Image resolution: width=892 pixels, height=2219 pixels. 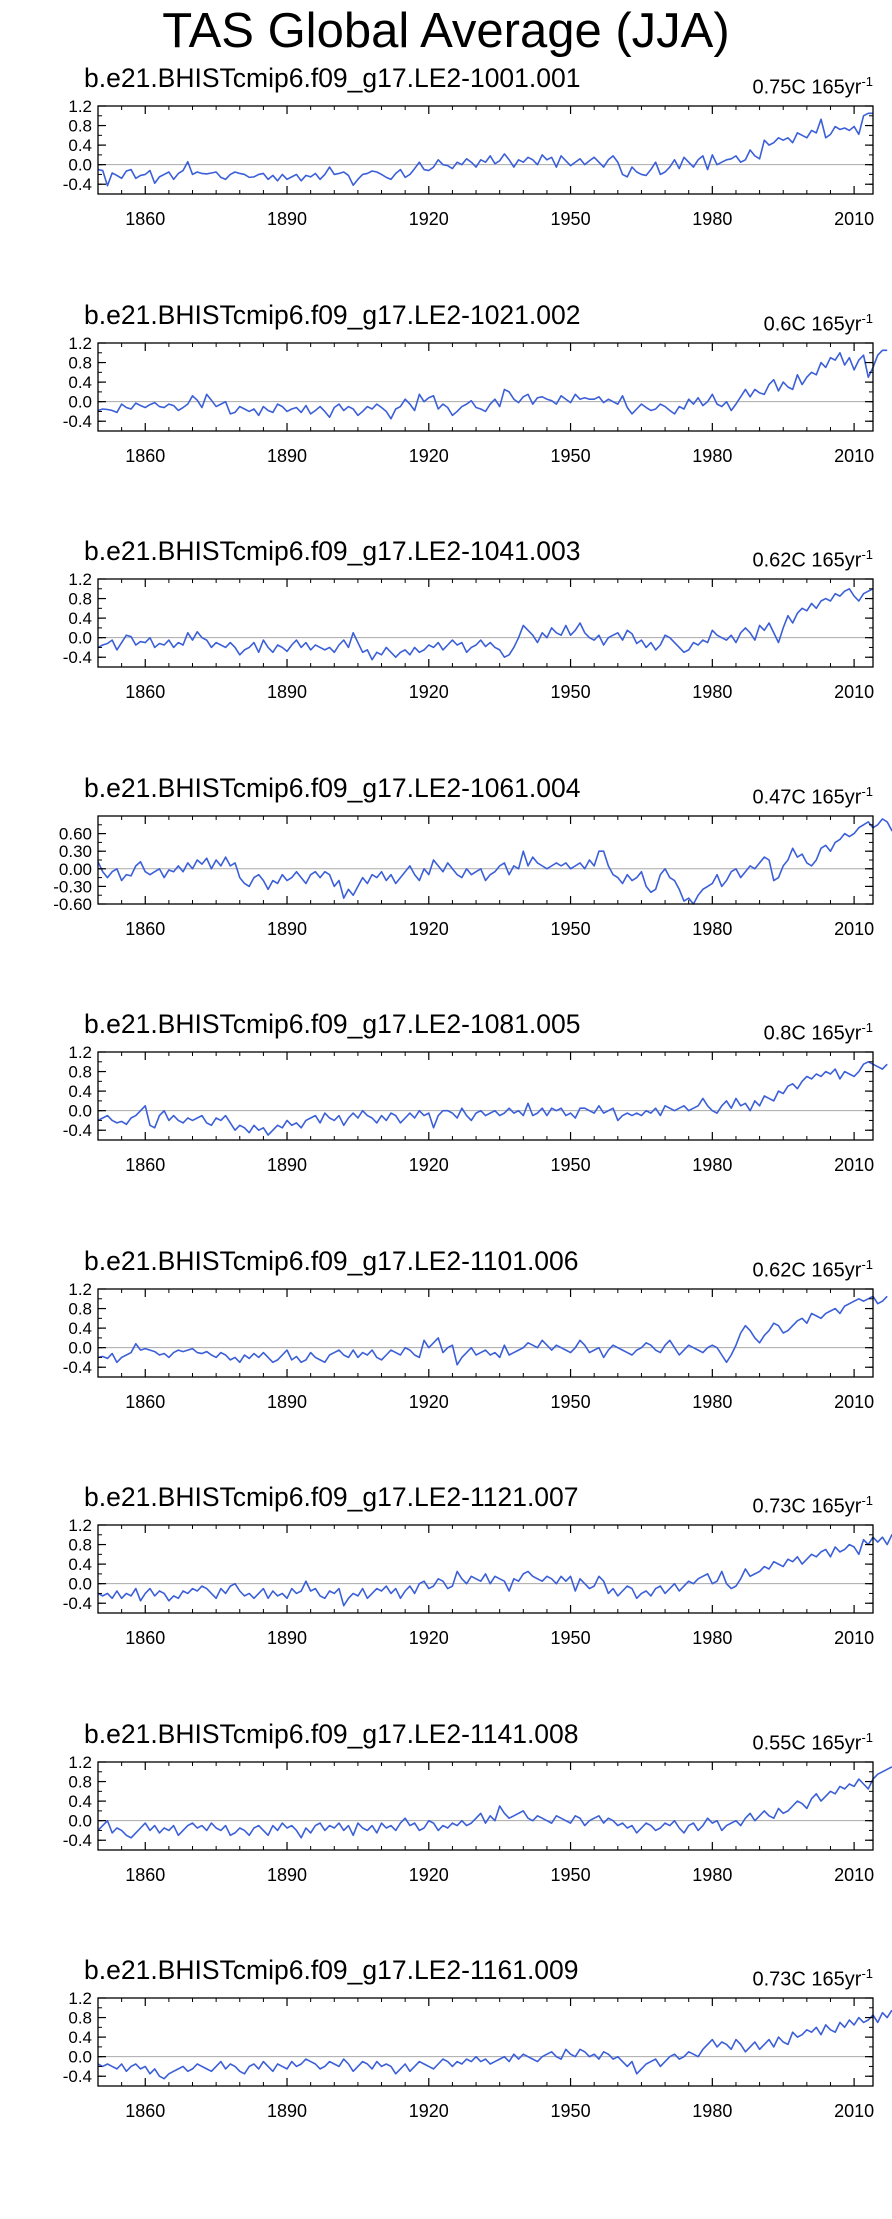 What do you see at coordinates (807, 797) in the screenshot?
I see `trend-annotation-text: 0.47C 165yr` at bounding box center [807, 797].